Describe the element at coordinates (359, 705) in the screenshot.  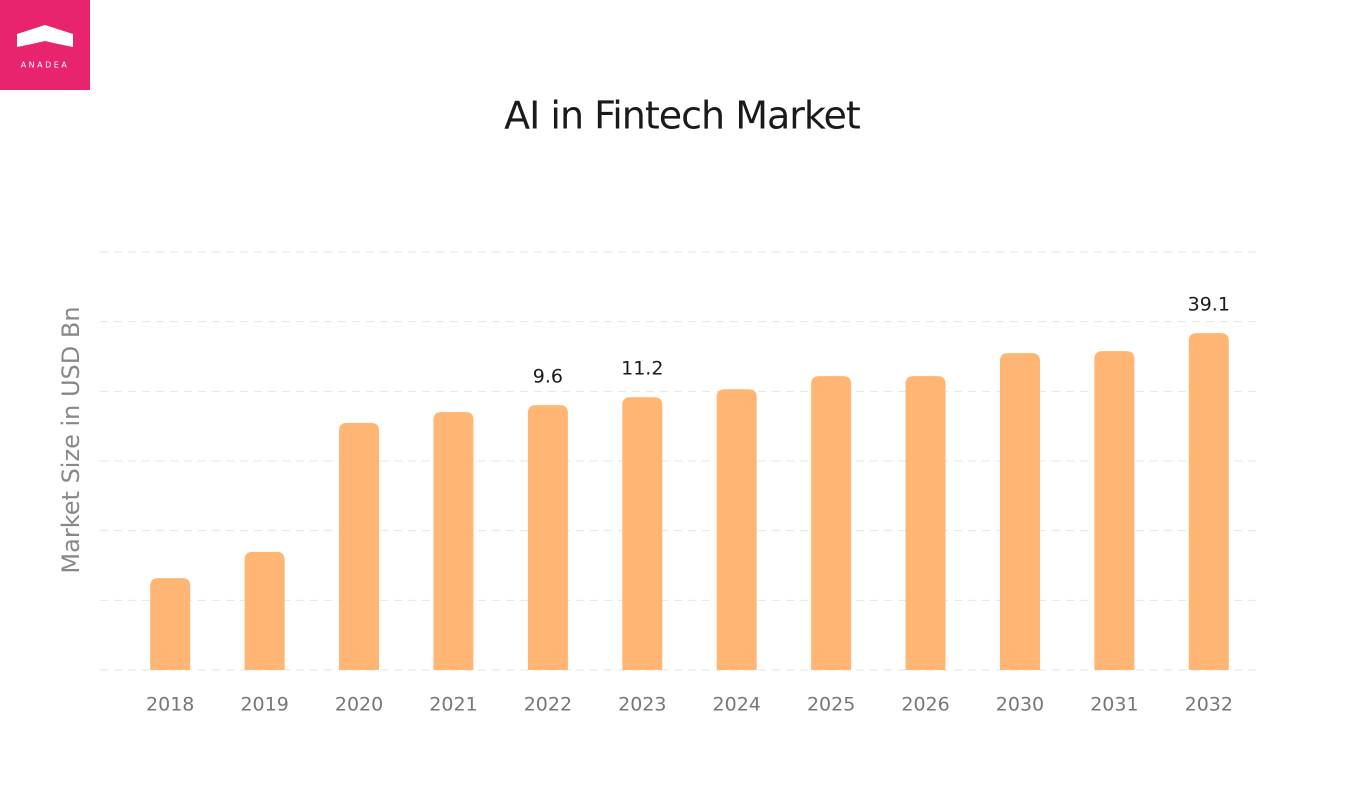
I see `x-tick-label: 2020` at that location.